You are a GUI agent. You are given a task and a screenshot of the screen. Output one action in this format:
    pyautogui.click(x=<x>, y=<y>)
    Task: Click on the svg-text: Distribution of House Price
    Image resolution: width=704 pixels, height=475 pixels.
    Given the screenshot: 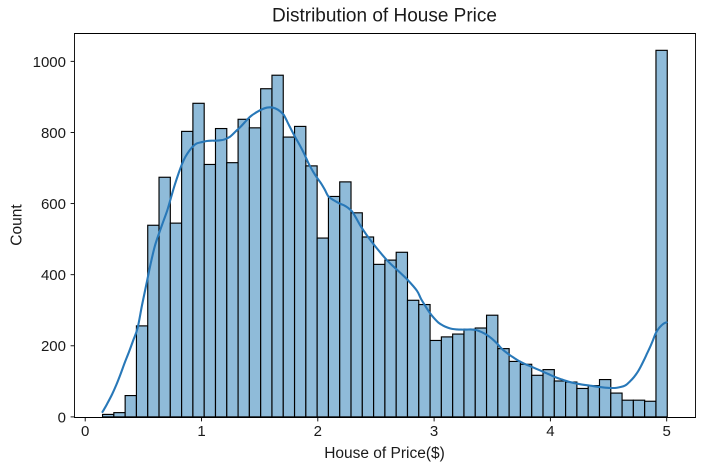 What is the action you would take?
    pyautogui.click(x=384, y=16)
    